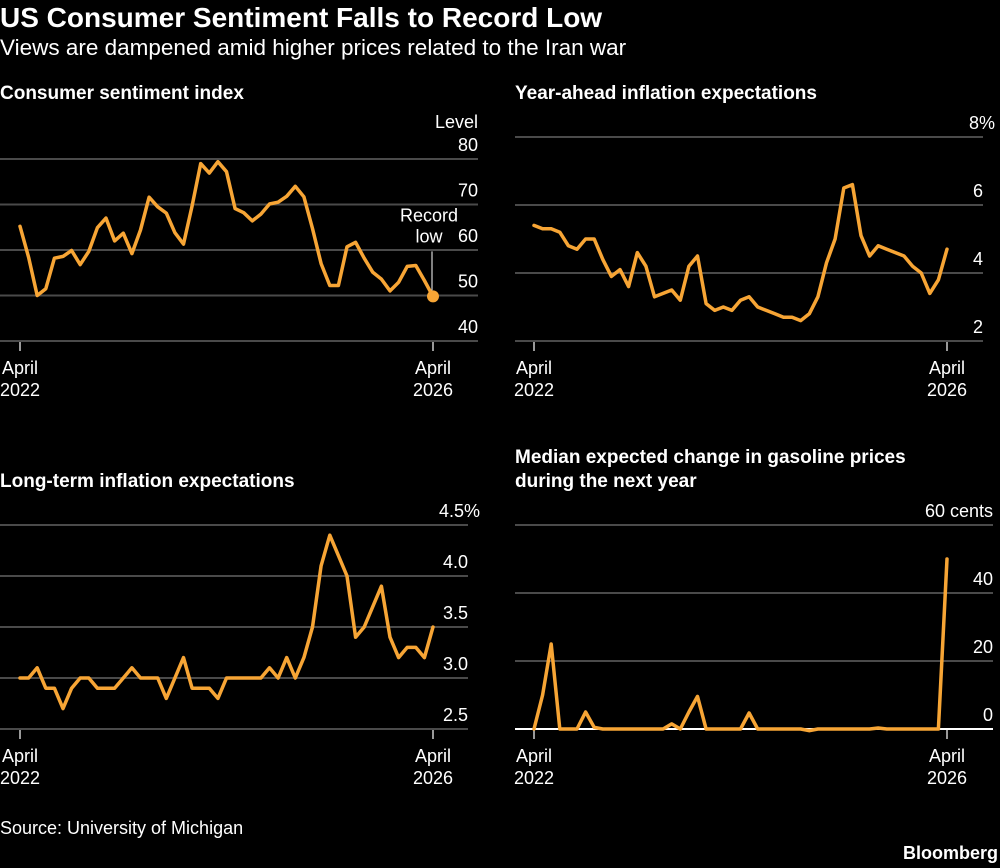  I want to click on y-tick-label: 60, so click(468, 236).